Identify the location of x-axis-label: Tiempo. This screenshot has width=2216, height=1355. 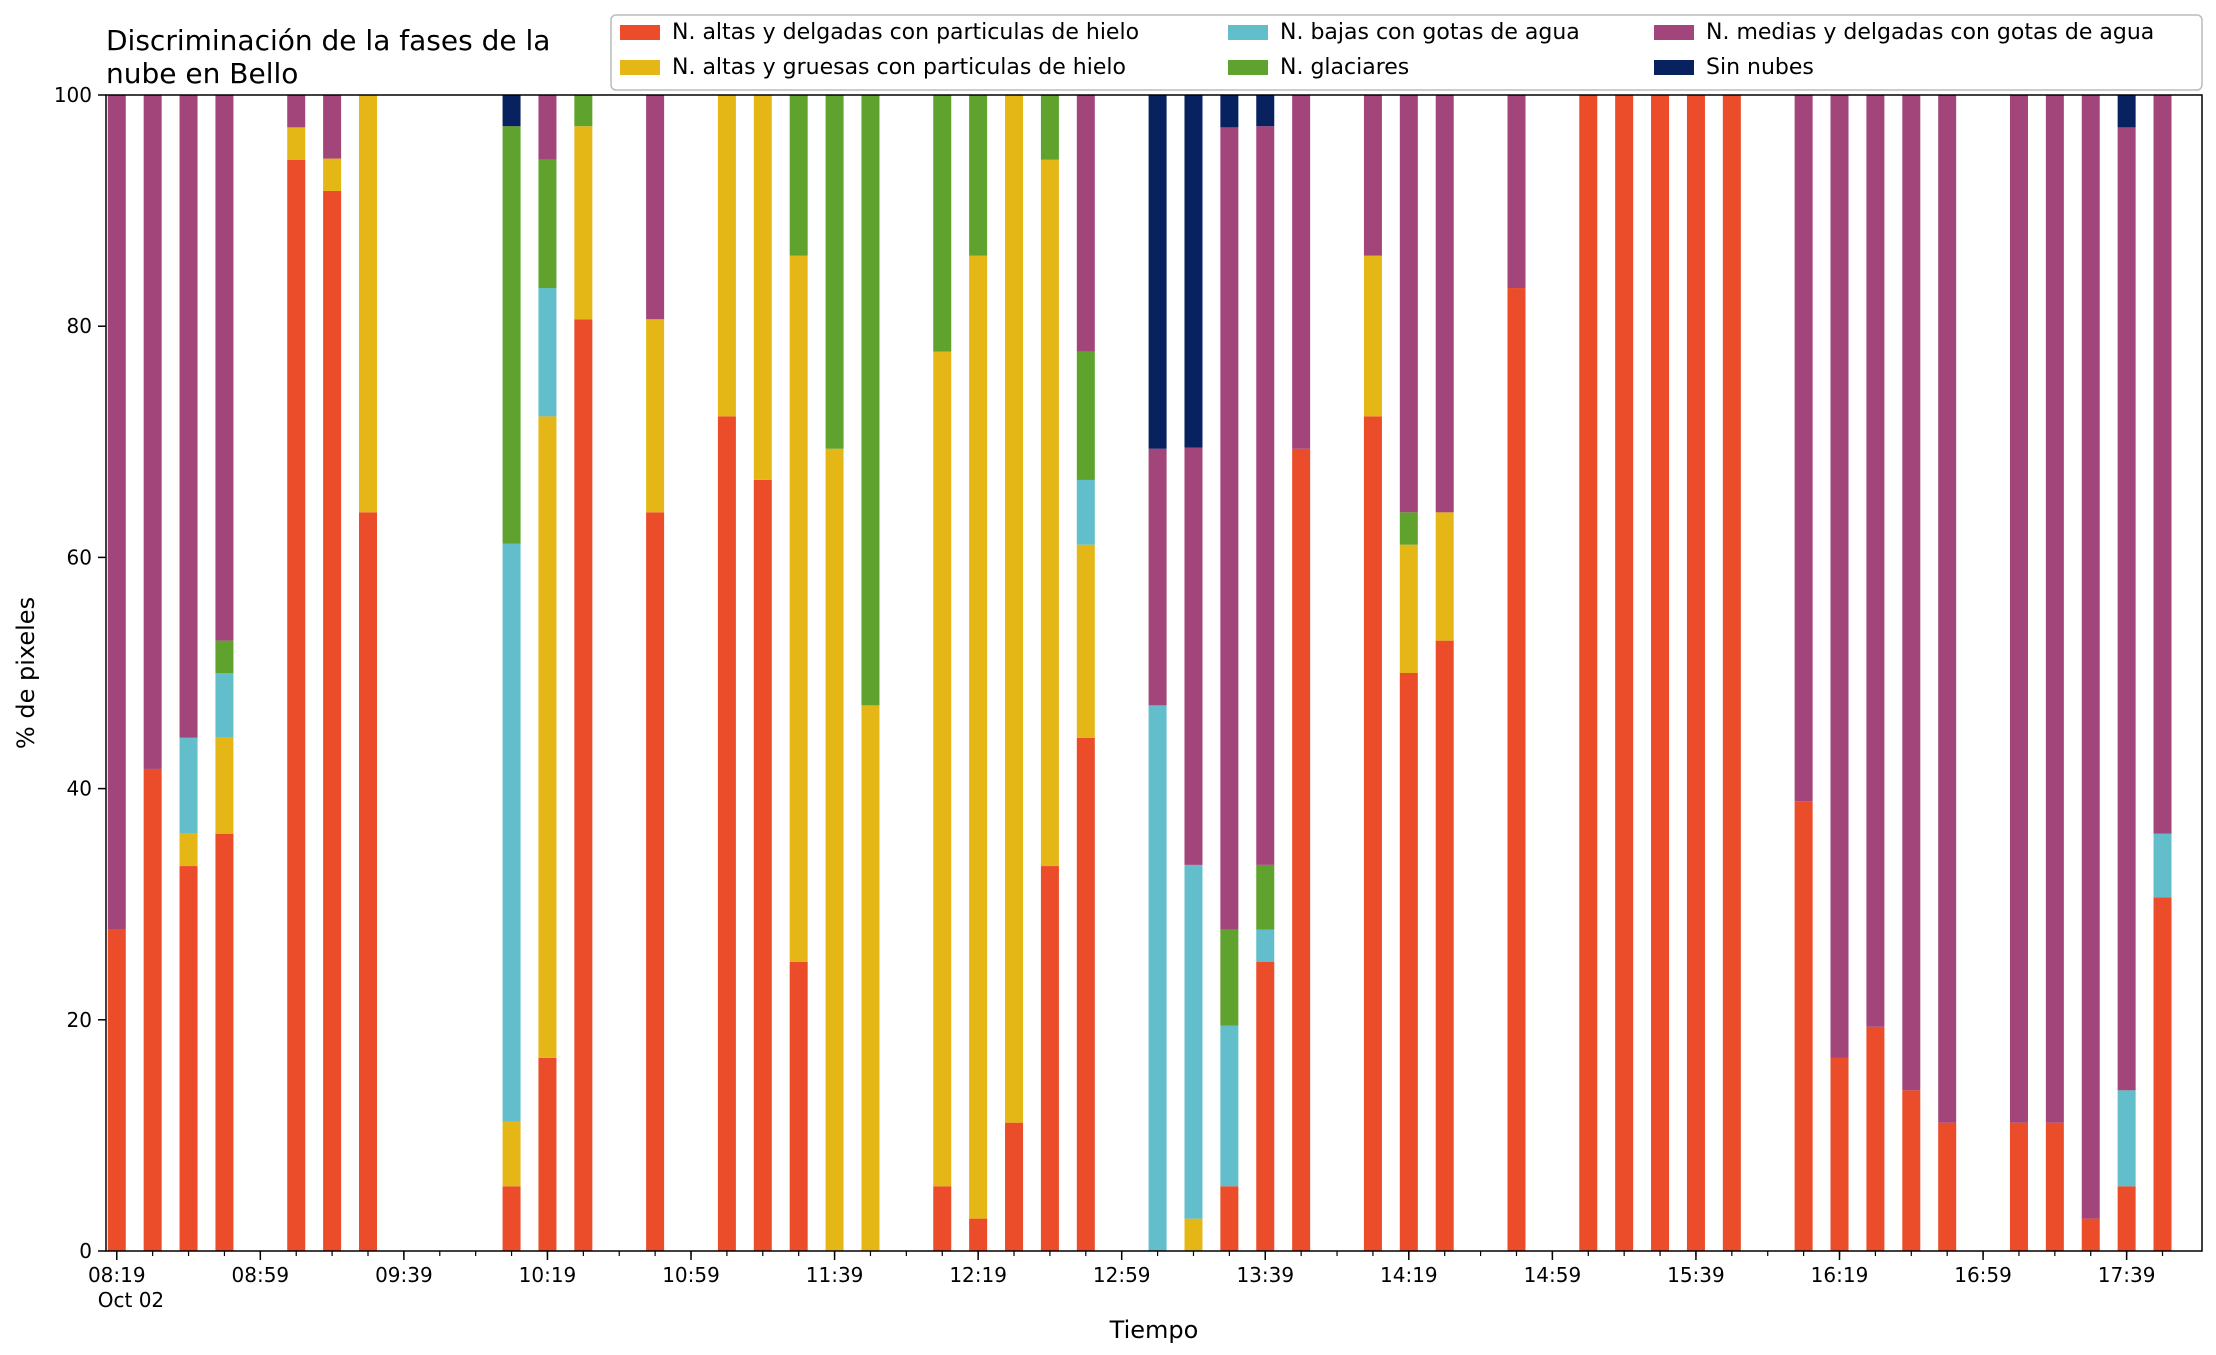
(1154, 1330).